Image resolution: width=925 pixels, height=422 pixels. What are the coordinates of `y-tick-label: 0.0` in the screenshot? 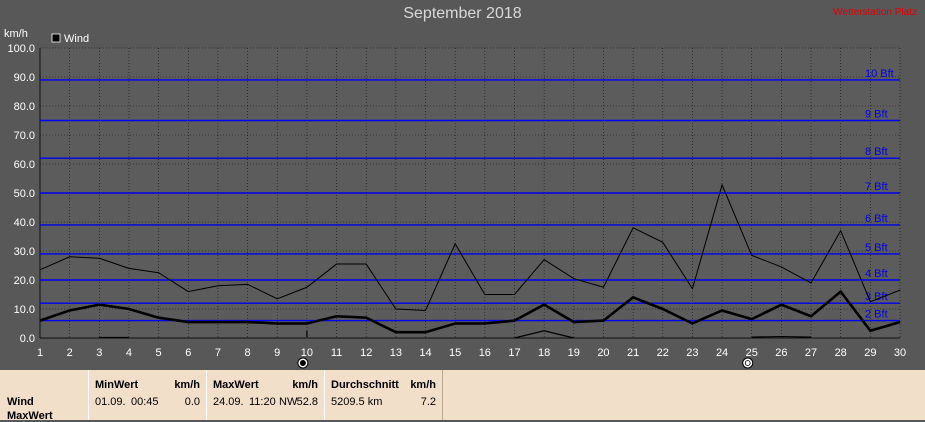 It's located at (27, 339).